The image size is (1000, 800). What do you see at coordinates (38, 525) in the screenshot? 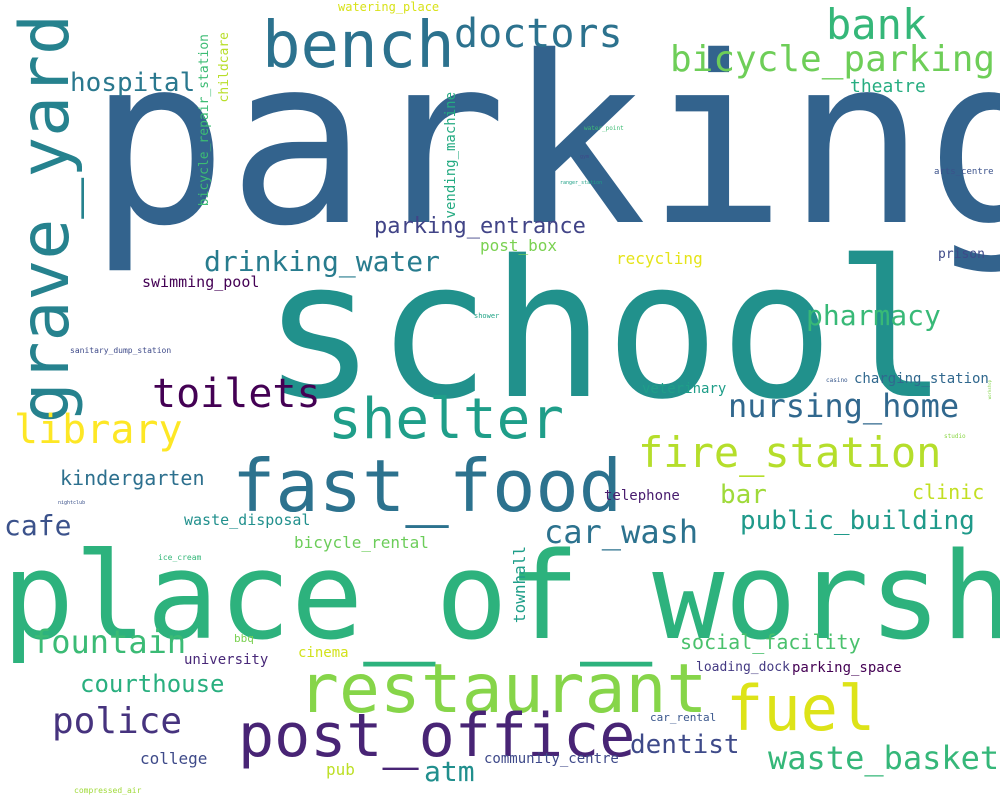
I see `word-cafe: cafe` at bounding box center [38, 525].